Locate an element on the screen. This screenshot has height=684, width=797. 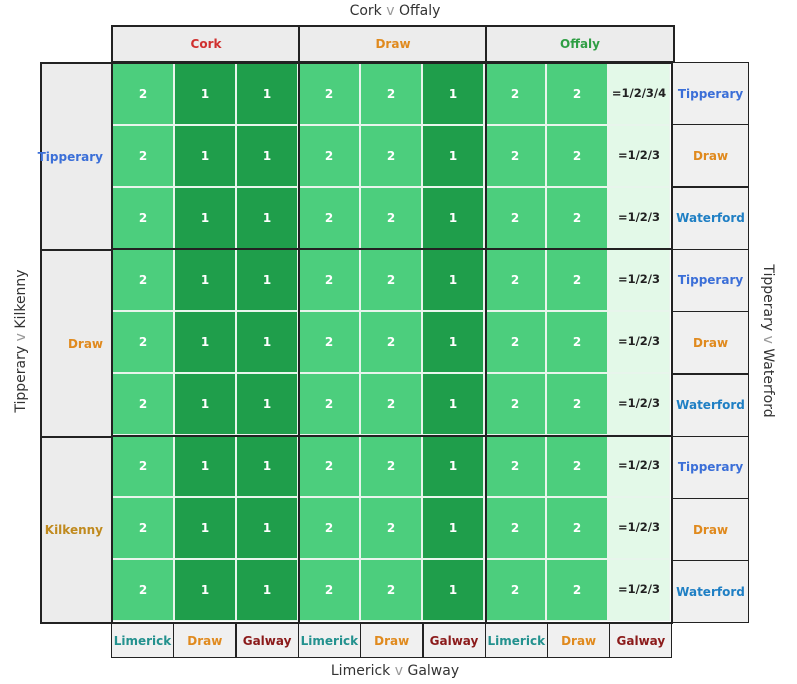
top-team-b: Offaly is located at coordinates (420, 11).